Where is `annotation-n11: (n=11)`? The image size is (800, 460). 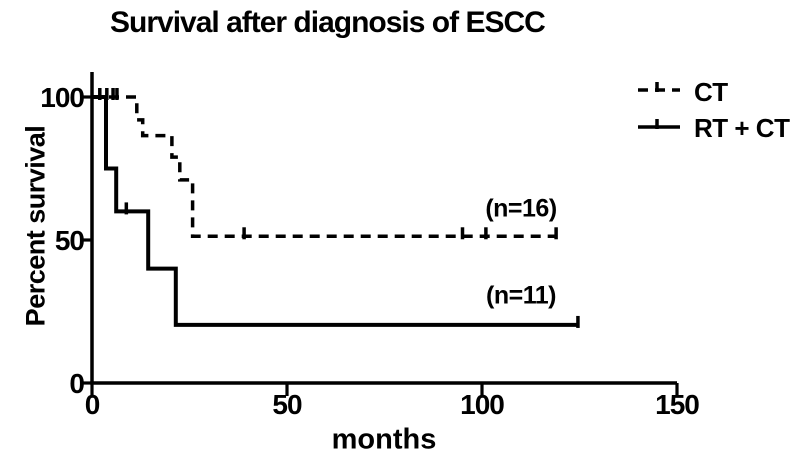
annotation-n11: (n=11) is located at coordinates (521, 295).